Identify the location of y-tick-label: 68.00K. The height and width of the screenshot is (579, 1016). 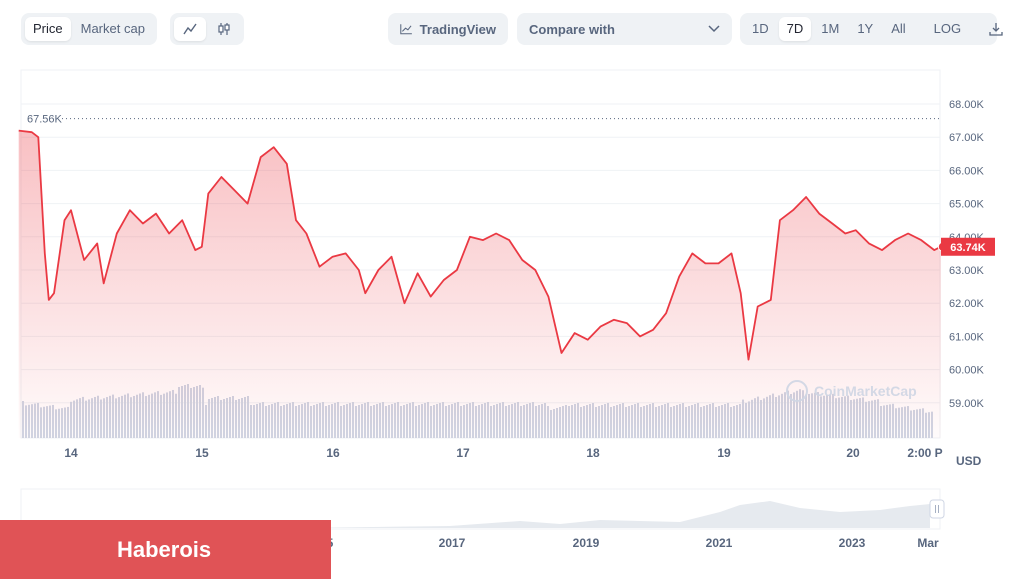
(967, 105).